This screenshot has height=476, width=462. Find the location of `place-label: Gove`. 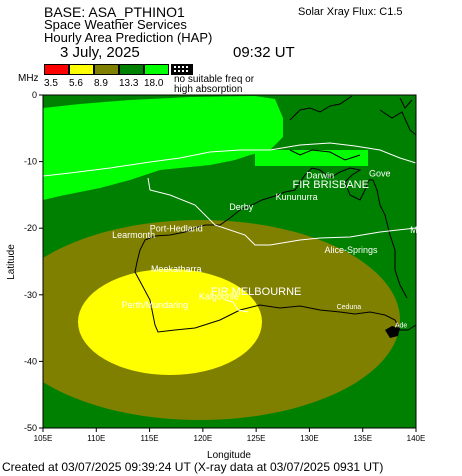

place-label: Gove is located at coordinates (380, 173).